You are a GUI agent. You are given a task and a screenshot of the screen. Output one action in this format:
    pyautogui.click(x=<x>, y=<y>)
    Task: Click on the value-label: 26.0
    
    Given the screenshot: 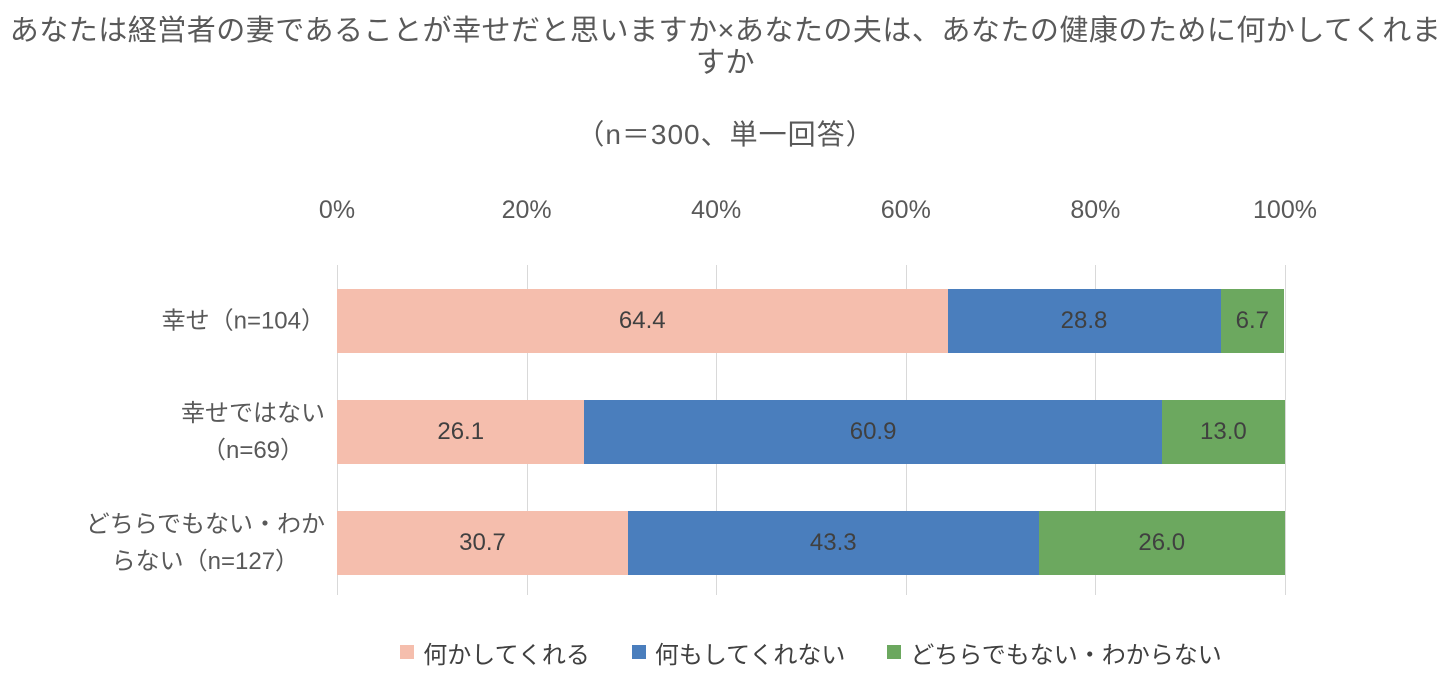 What is the action you would take?
    pyautogui.click(x=1162, y=542)
    